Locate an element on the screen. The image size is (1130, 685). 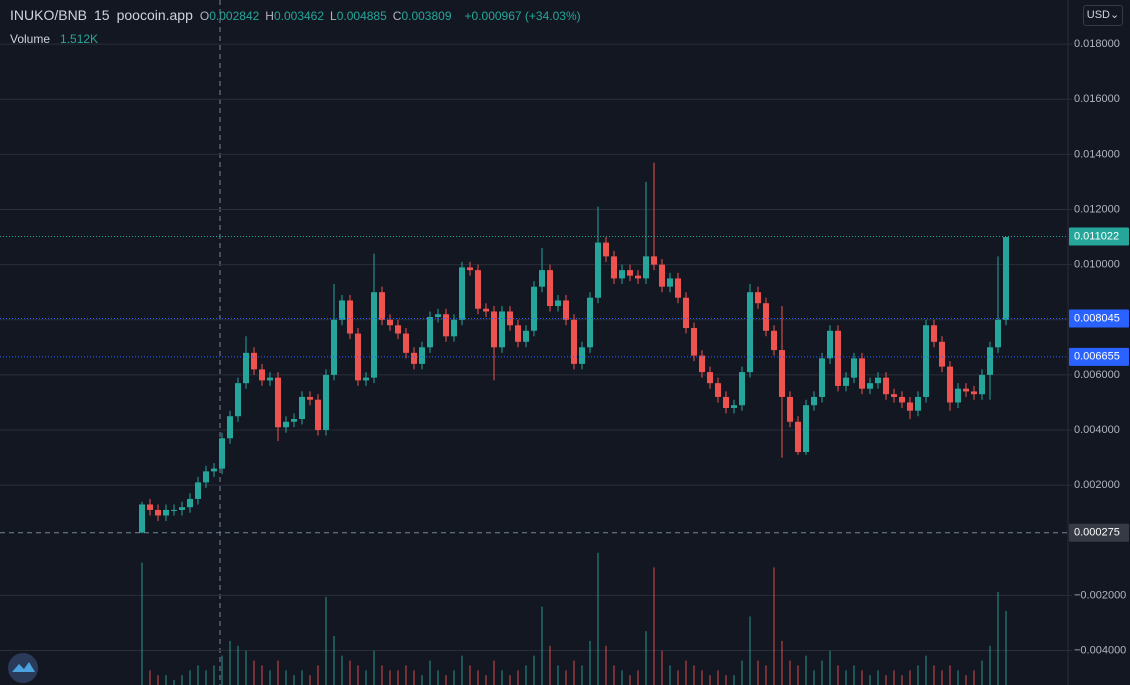
field-value: 0.002842 is located at coordinates (234, 16).